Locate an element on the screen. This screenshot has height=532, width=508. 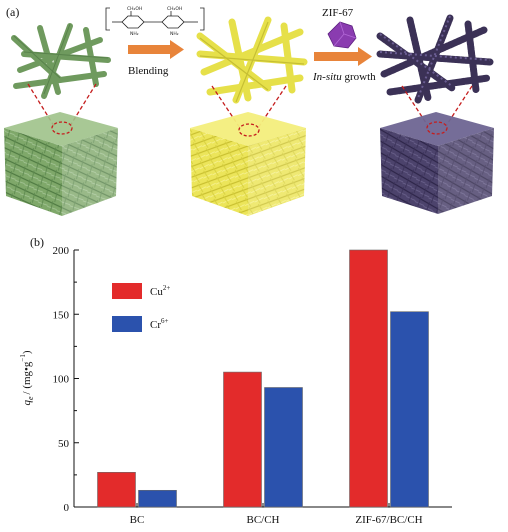
zif-bc-ch-fiber-network-icon is located at coordinates (435, 59).